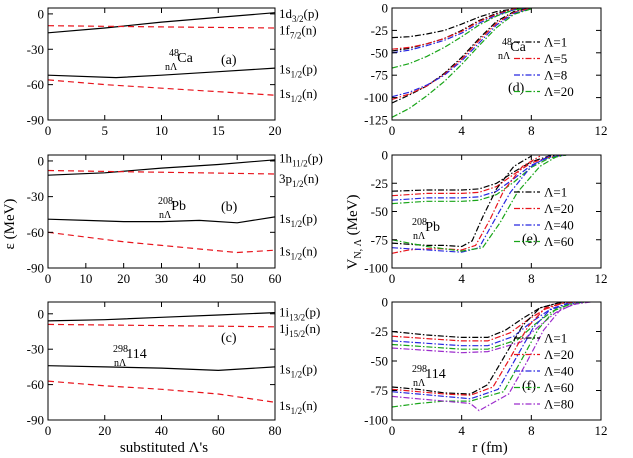  Describe the element at coordinates (379, 211) in the screenshot. I see `y-tick-label-e: -50` at that location.